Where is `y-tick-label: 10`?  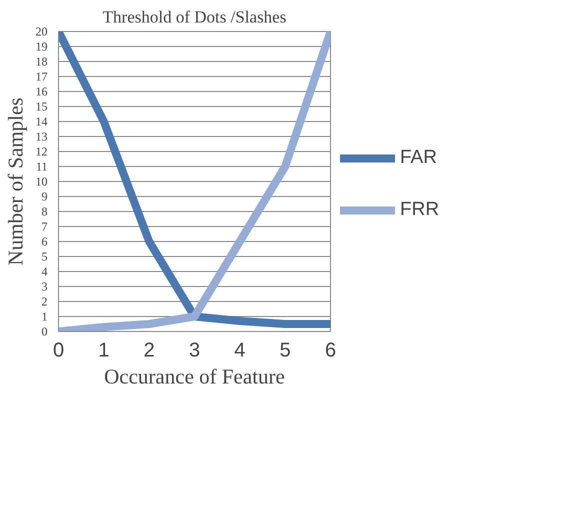
y-tick-label: 10 is located at coordinates (42, 181).